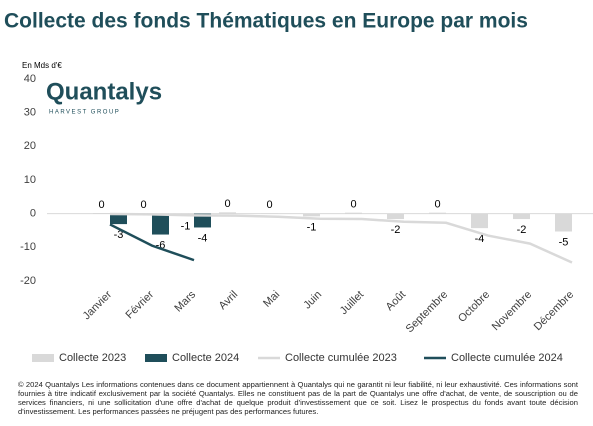  I want to click on x-tick-label: Mai, so click(271, 299).